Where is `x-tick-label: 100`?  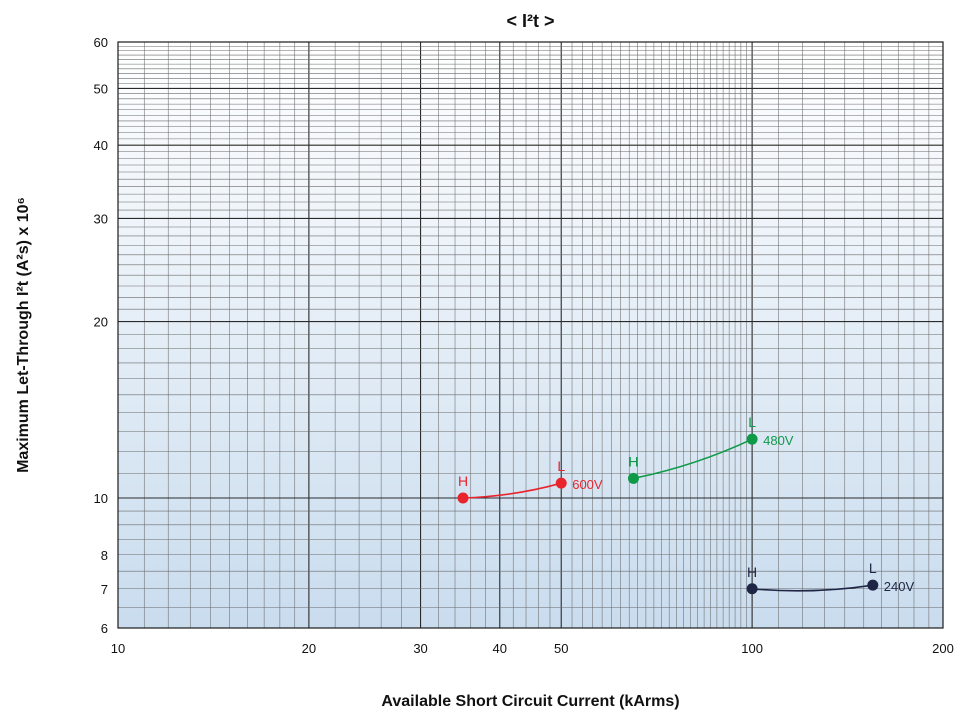
x-tick-label: 100 is located at coordinates (752, 648).